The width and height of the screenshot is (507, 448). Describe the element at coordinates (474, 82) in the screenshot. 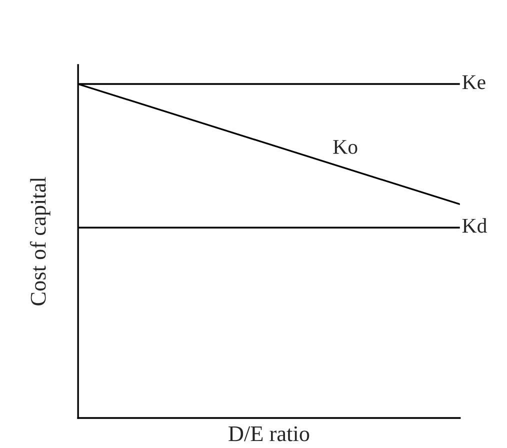

I see `series-label: Ke` at that location.